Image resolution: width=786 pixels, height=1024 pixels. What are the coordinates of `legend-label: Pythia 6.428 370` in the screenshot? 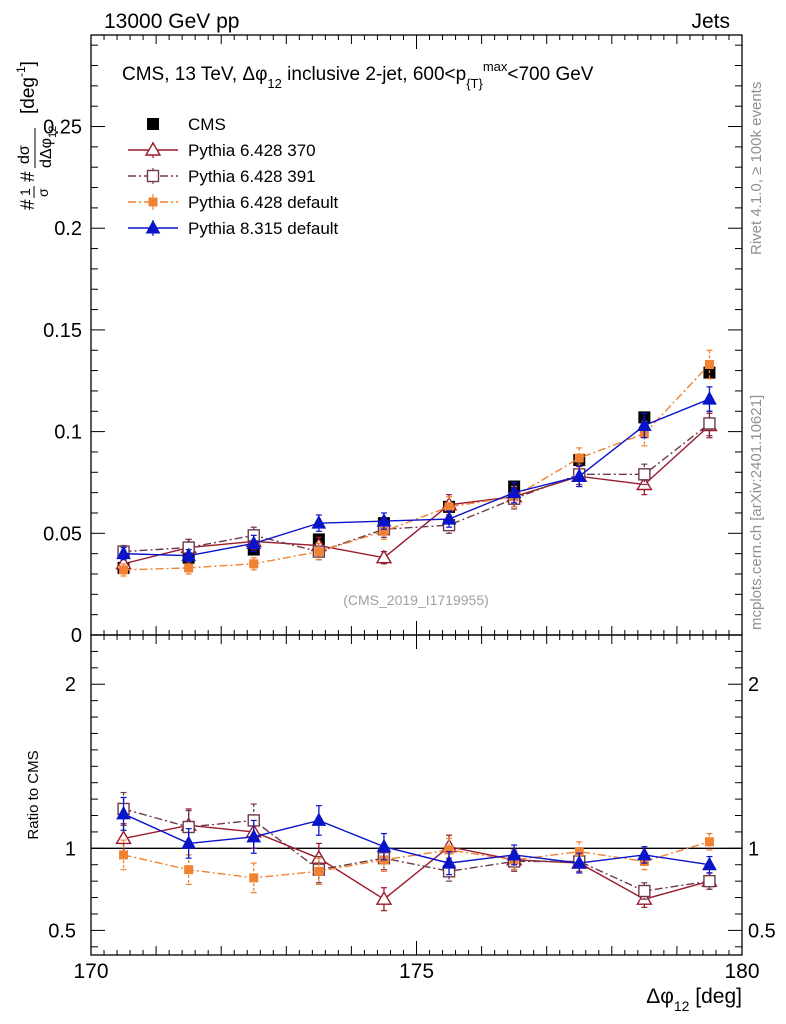 It's located at (252, 150).